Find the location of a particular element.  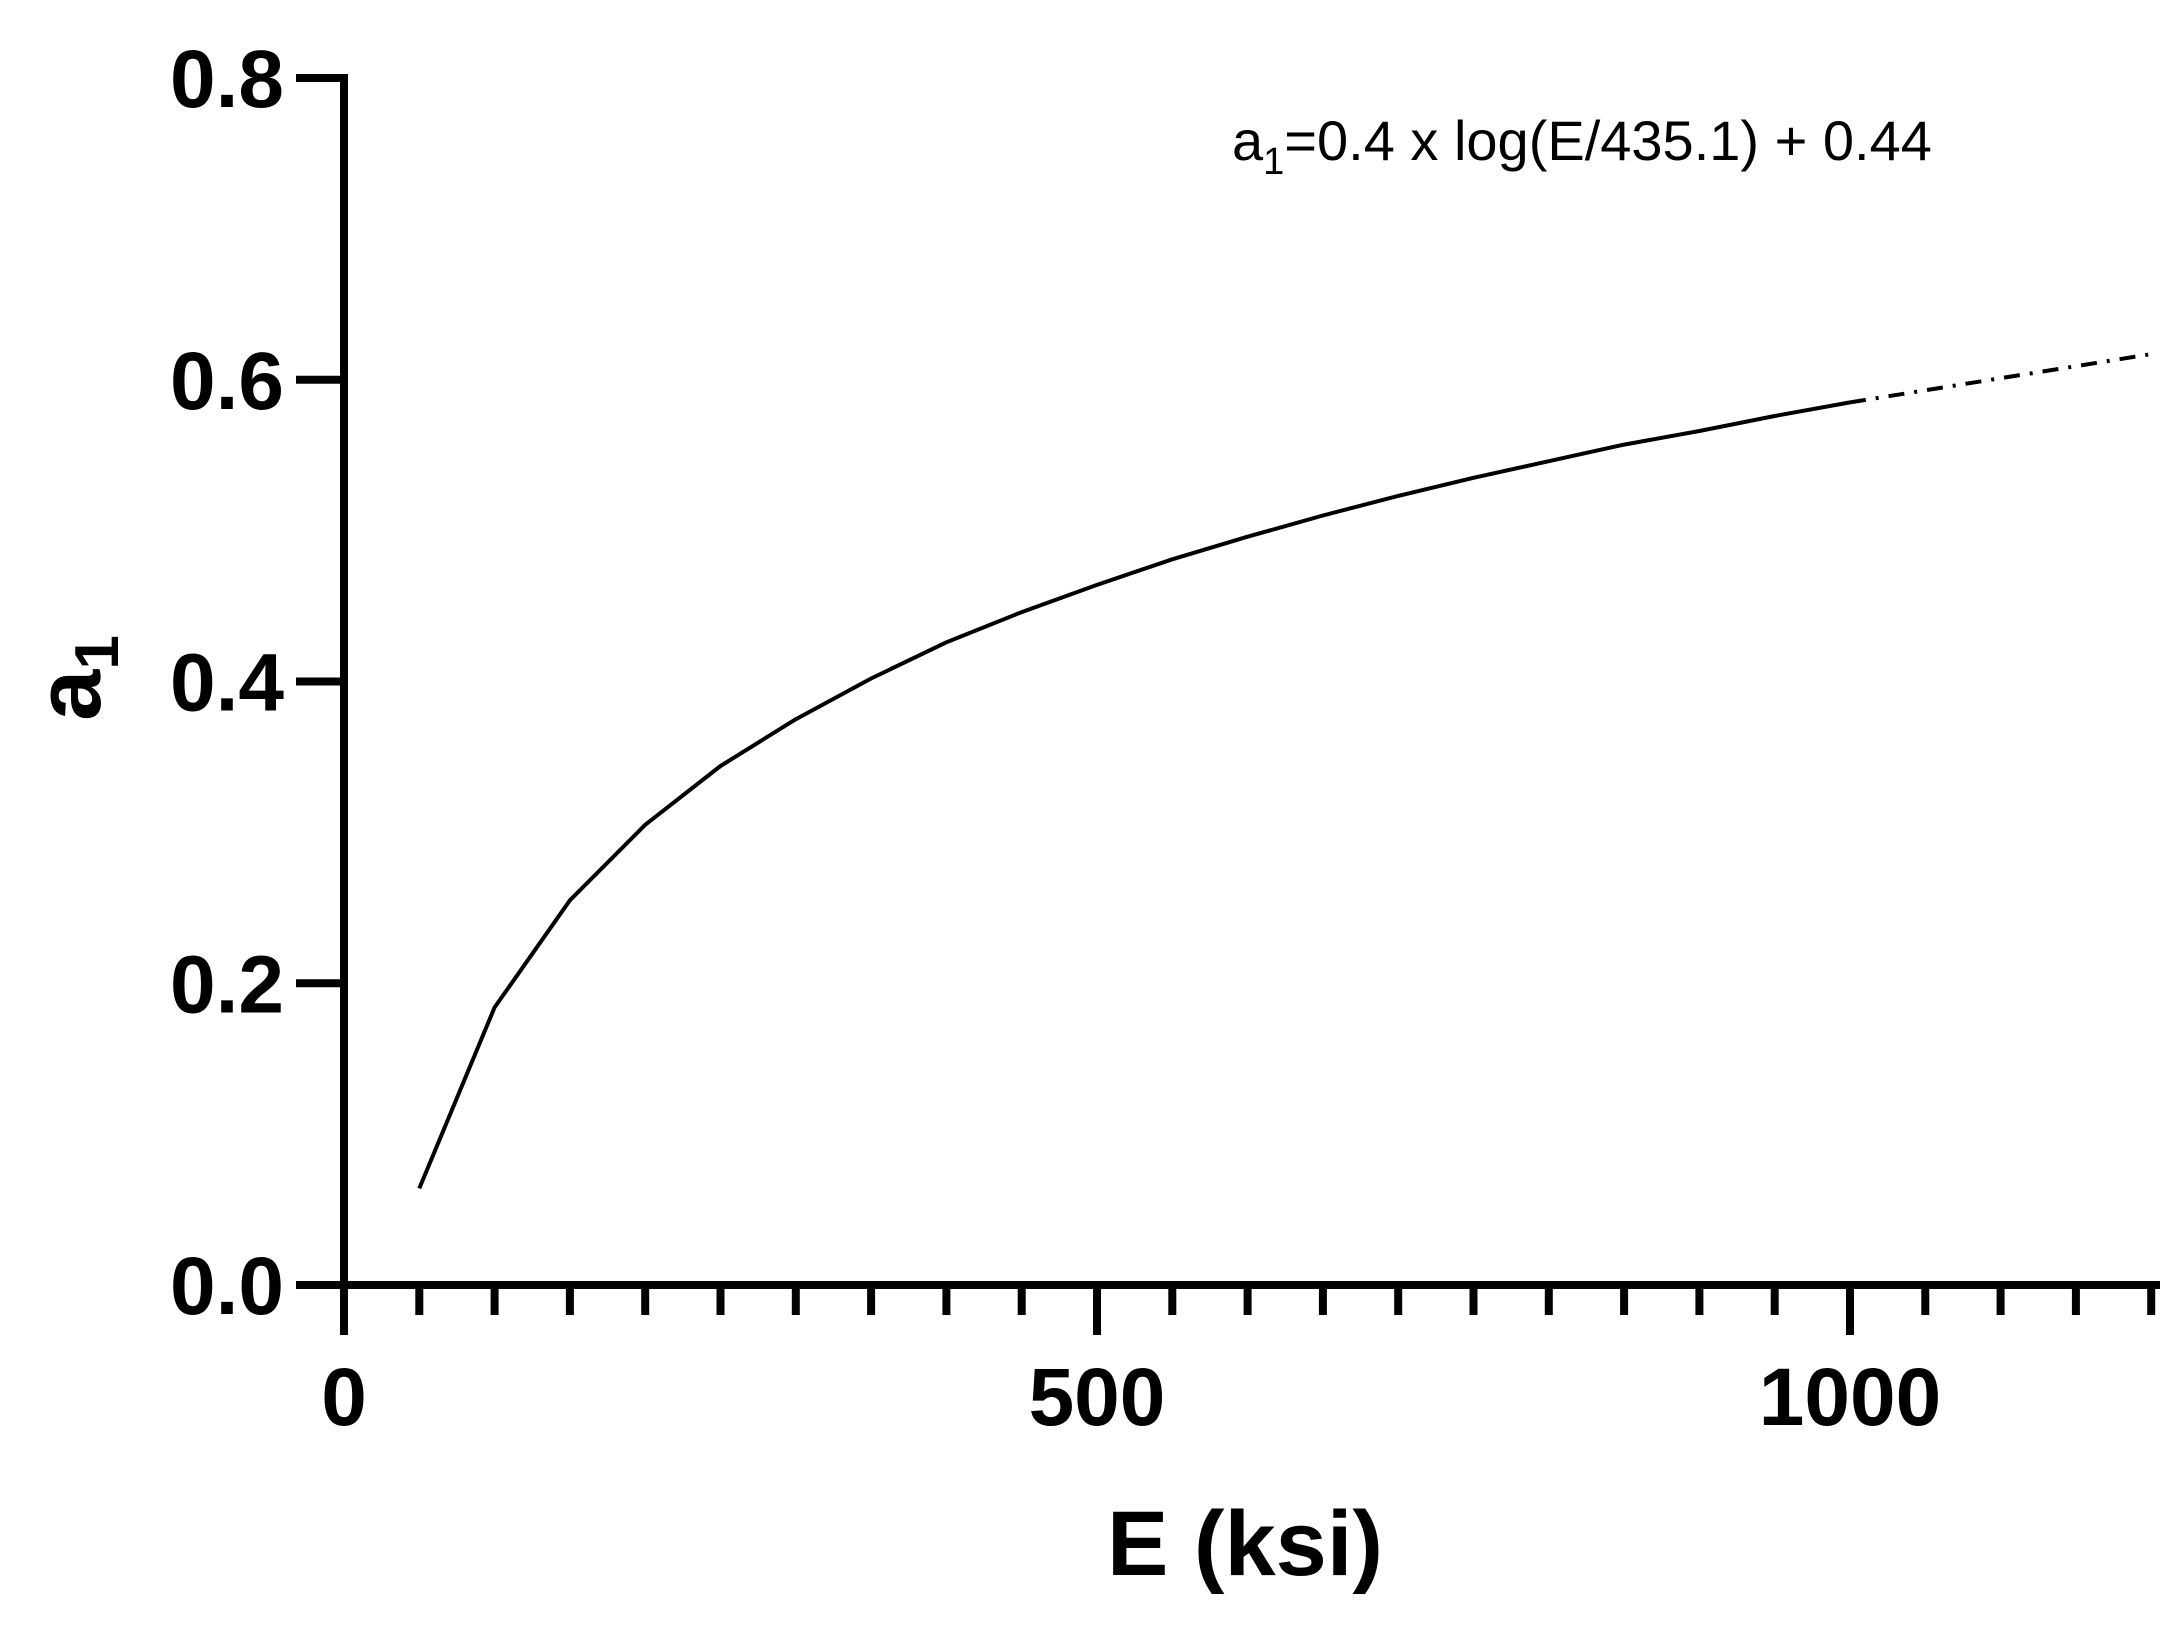

x-tick-label: 500 is located at coordinates (1097, 1397).